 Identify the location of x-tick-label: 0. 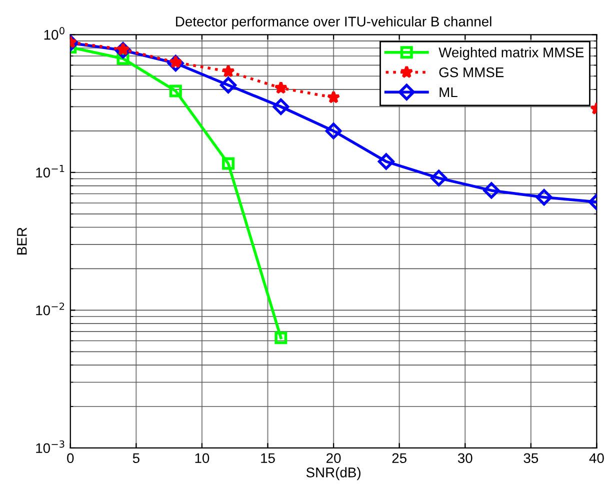
(70, 458).